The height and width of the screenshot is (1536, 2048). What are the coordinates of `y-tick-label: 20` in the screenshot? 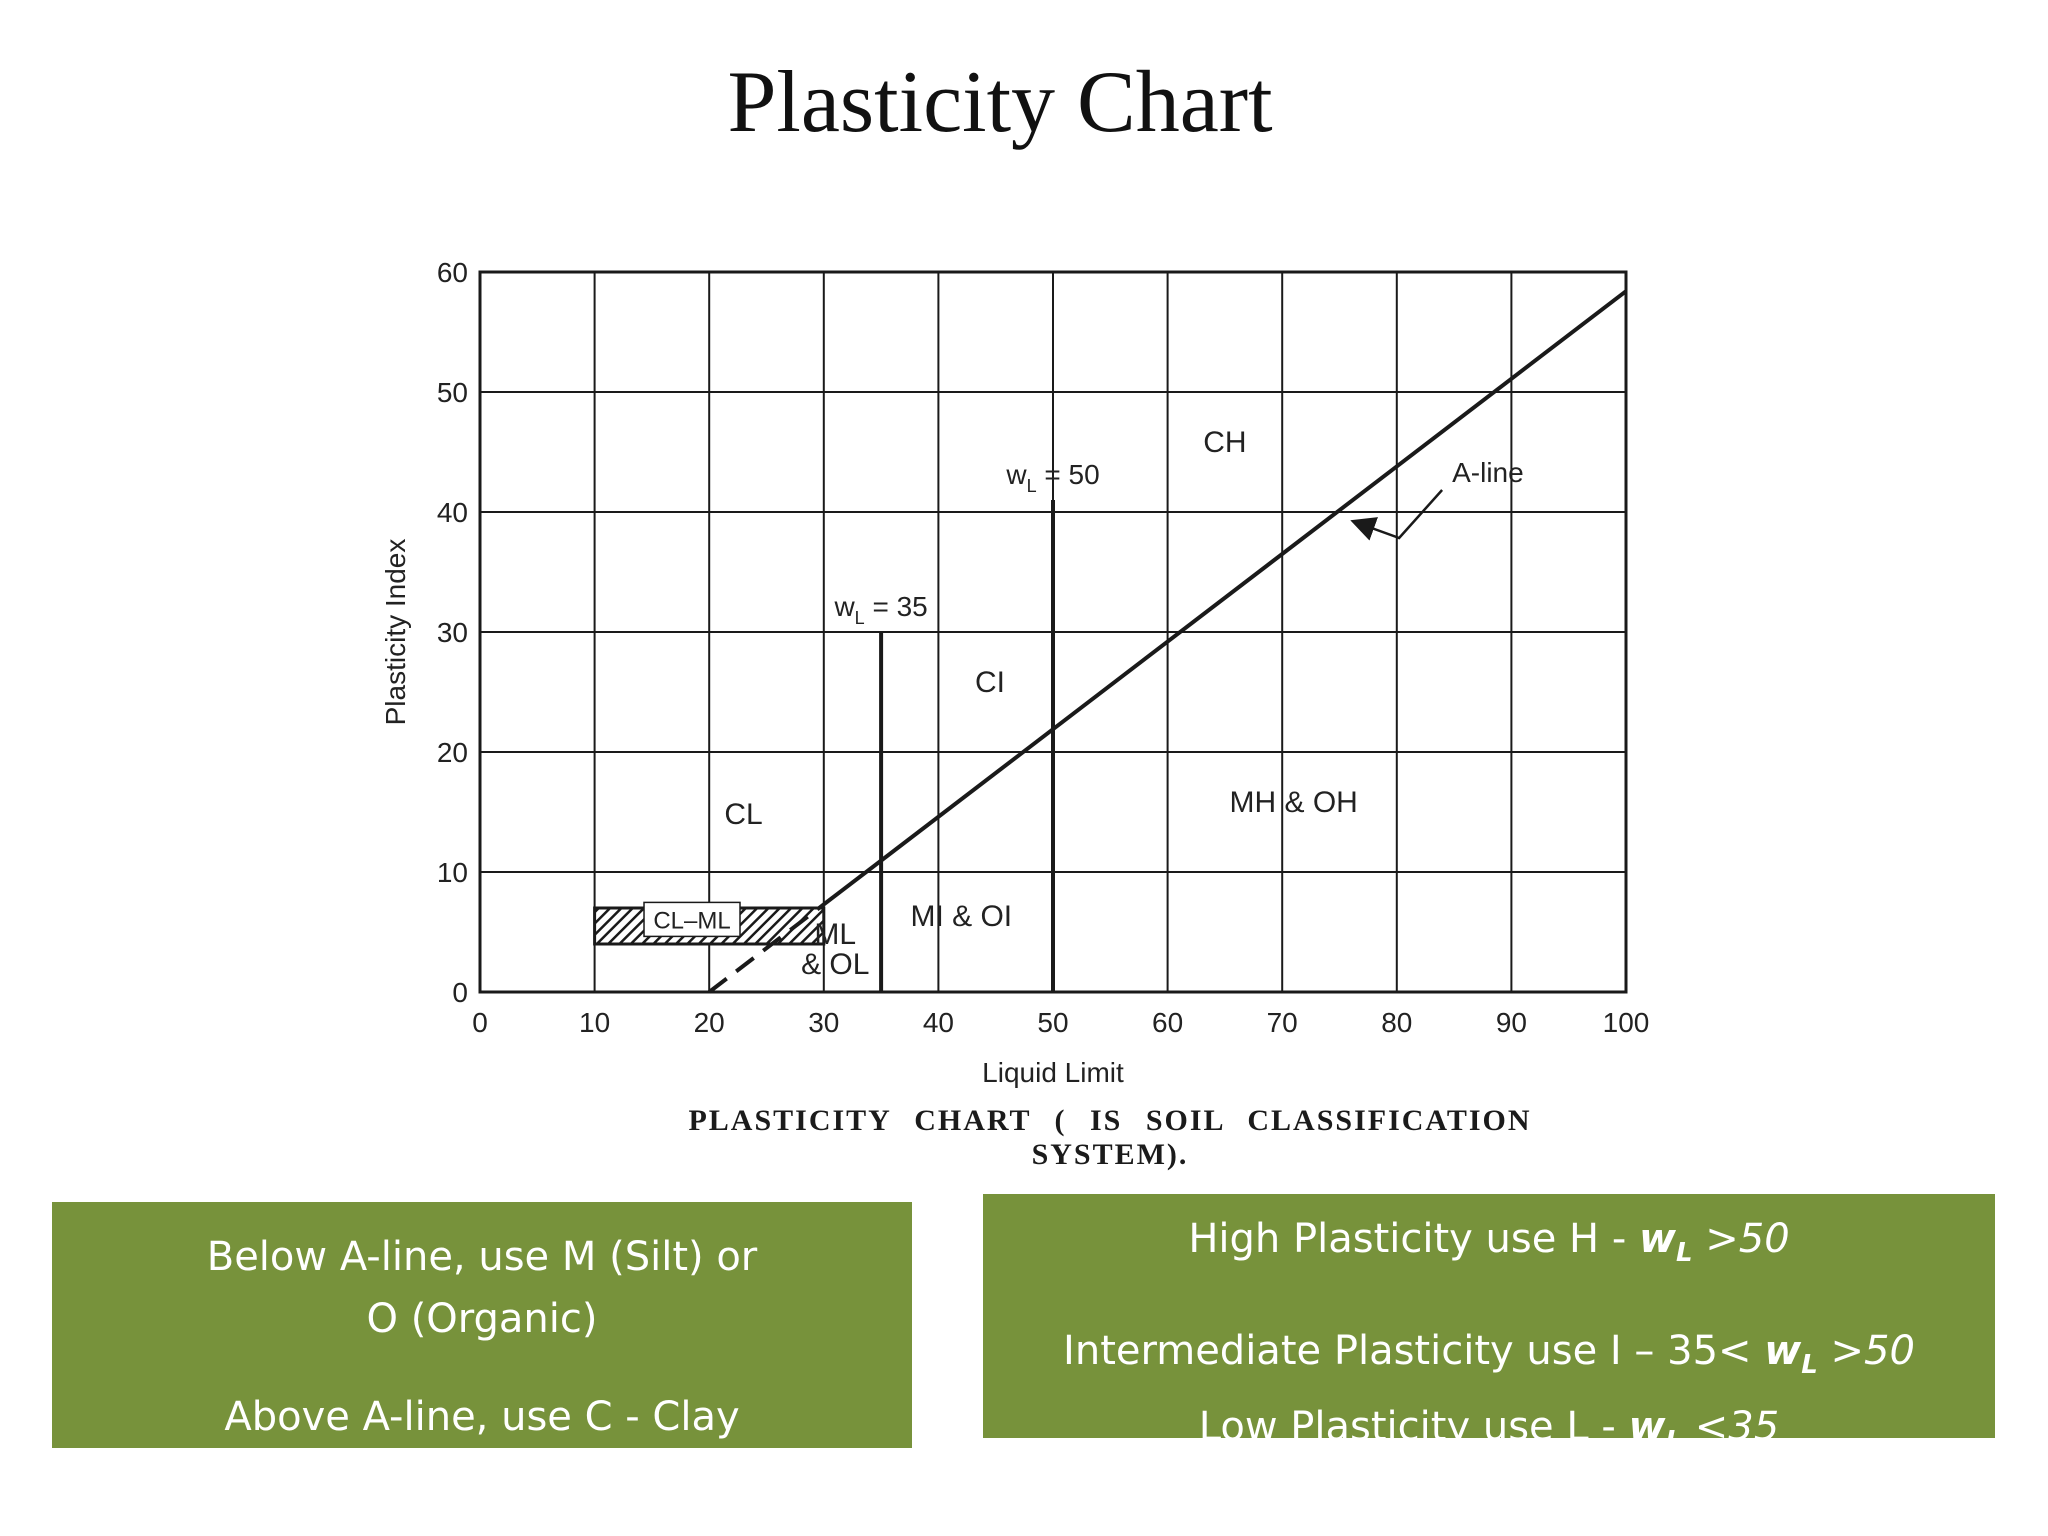 It's located at (452, 752).